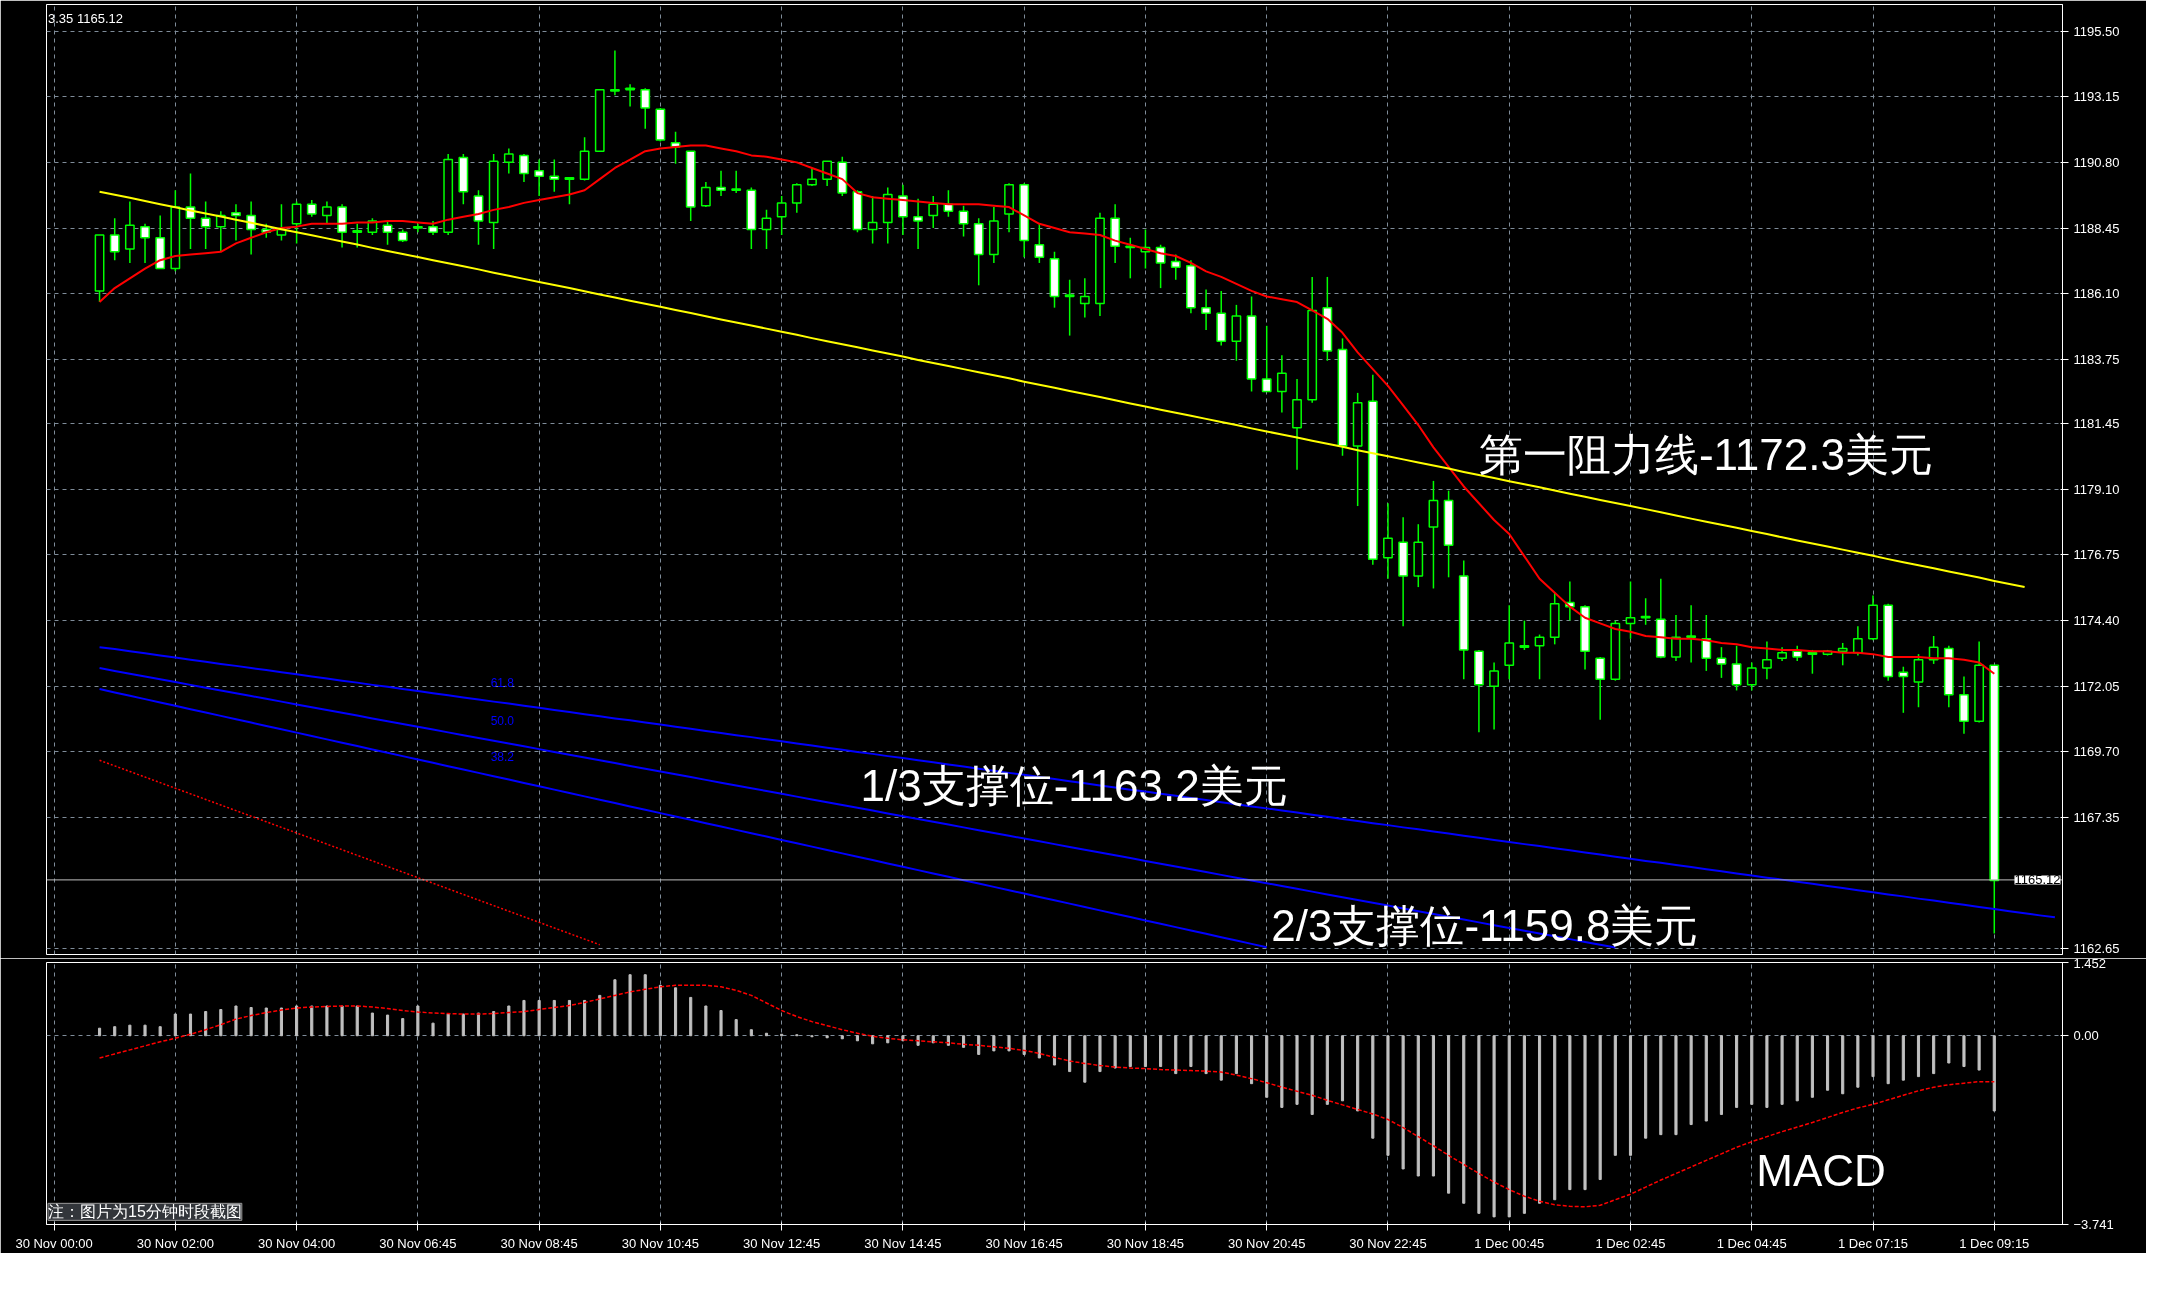 The width and height of the screenshot is (2164, 1294). I want to click on x-tick-label: 30 Nov 18:45, so click(1145, 1243).